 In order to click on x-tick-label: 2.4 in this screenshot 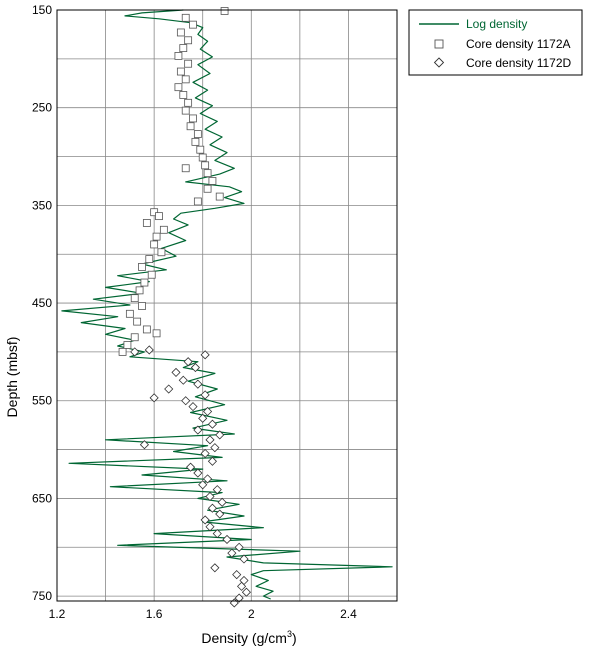, I will do `click(348, 614)`.